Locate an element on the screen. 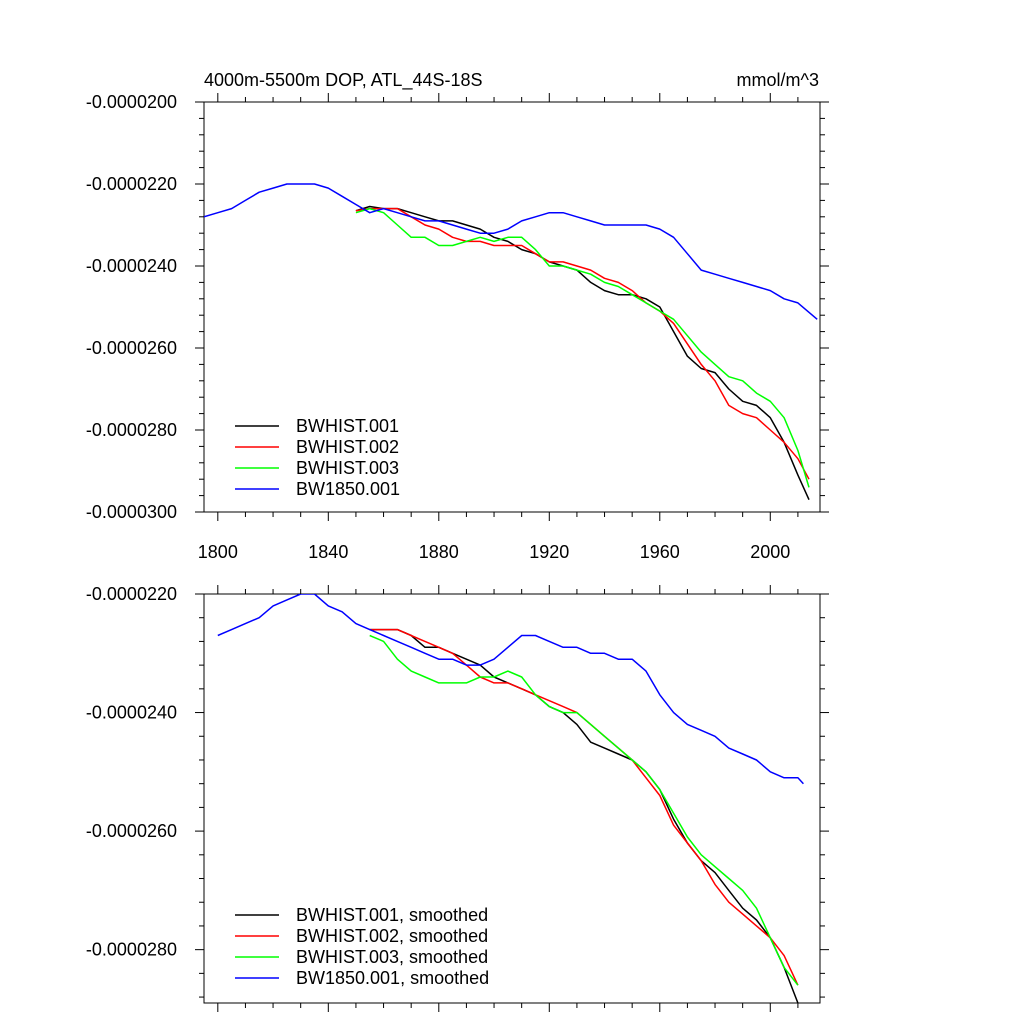  legend-label-bw1850-001: BW1850.001 is located at coordinates (348, 489).